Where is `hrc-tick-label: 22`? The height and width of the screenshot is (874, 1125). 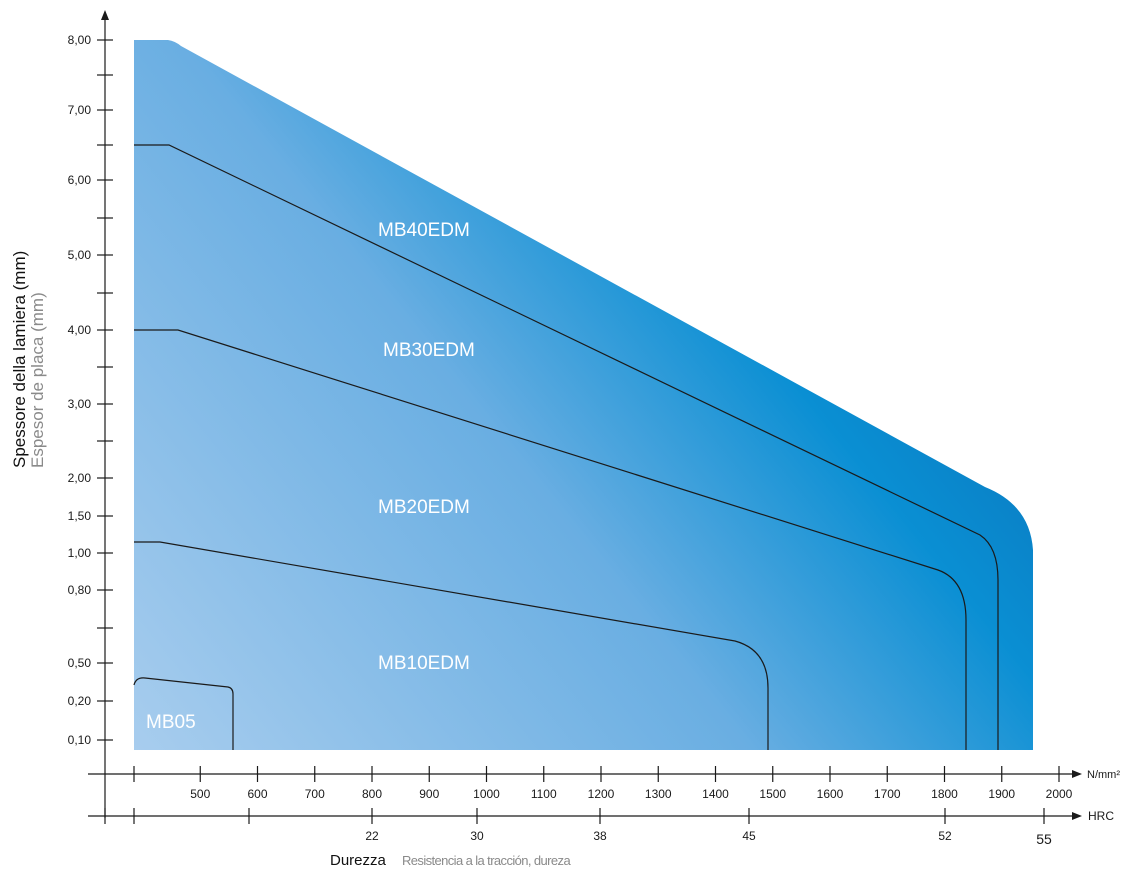 hrc-tick-label: 22 is located at coordinates (372, 836).